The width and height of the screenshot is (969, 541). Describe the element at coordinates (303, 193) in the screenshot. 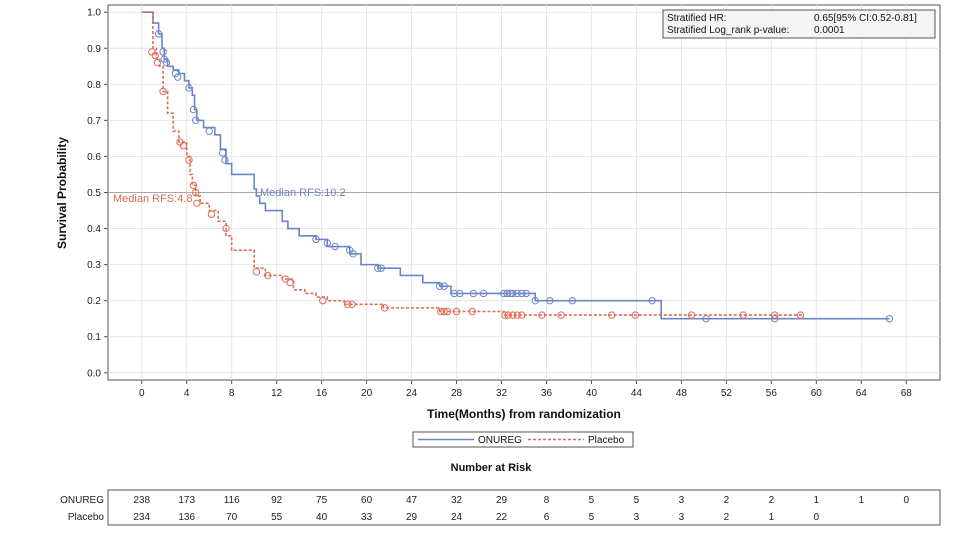

I see `onureg-median-label: Median RFS:10.2` at that location.